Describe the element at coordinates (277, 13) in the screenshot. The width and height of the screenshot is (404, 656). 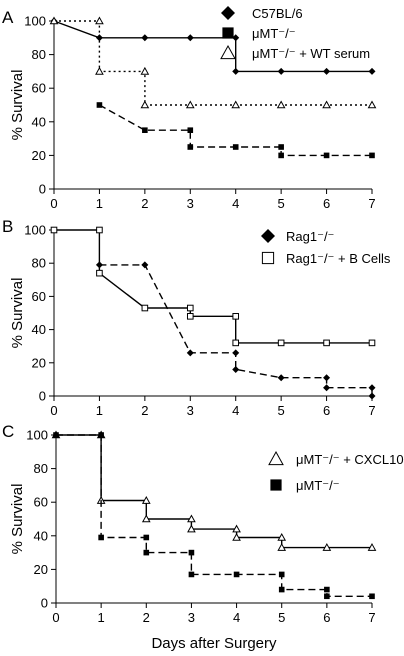
I see `legend-label: C57BL/6` at that location.